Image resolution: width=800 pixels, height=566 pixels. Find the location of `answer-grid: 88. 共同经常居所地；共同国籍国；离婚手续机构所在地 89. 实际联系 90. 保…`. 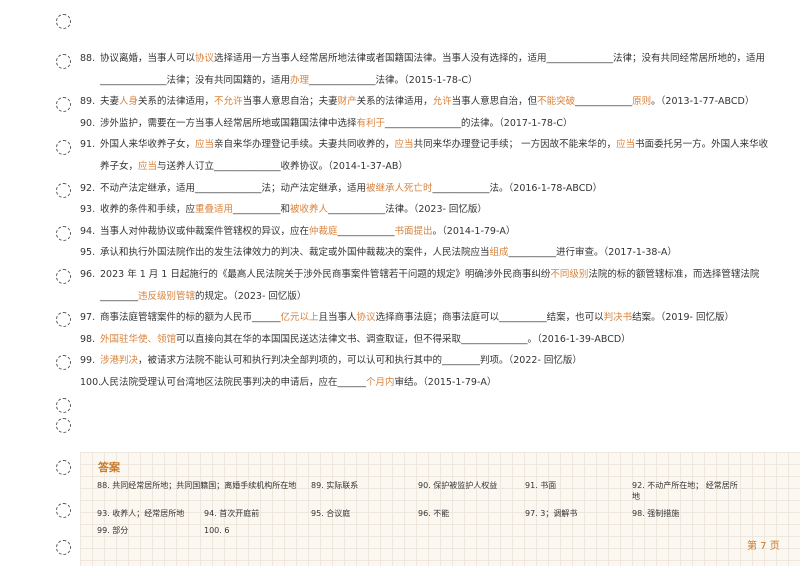

answer-grid: 88. 共同经常居所地；共同国籍国；离婚手续机构所在地 89. 实际联系 90. 保… is located at coordinates (418, 508).